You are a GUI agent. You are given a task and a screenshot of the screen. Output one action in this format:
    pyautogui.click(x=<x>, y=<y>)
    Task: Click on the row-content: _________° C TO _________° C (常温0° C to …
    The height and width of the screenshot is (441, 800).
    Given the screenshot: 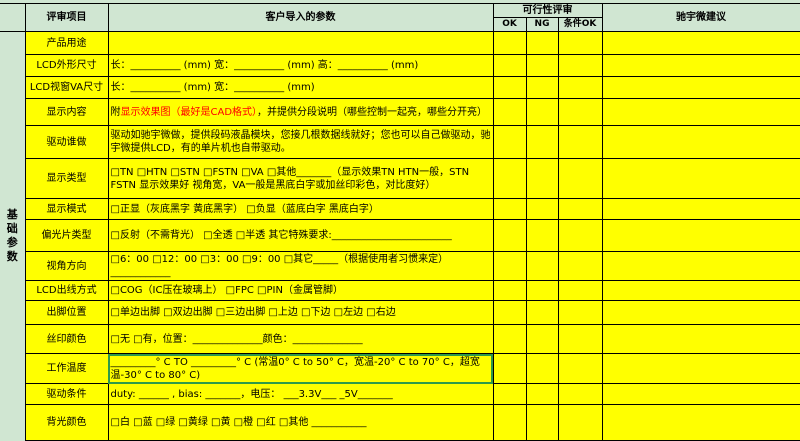 What is the action you would take?
    pyautogui.click(x=300, y=368)
    